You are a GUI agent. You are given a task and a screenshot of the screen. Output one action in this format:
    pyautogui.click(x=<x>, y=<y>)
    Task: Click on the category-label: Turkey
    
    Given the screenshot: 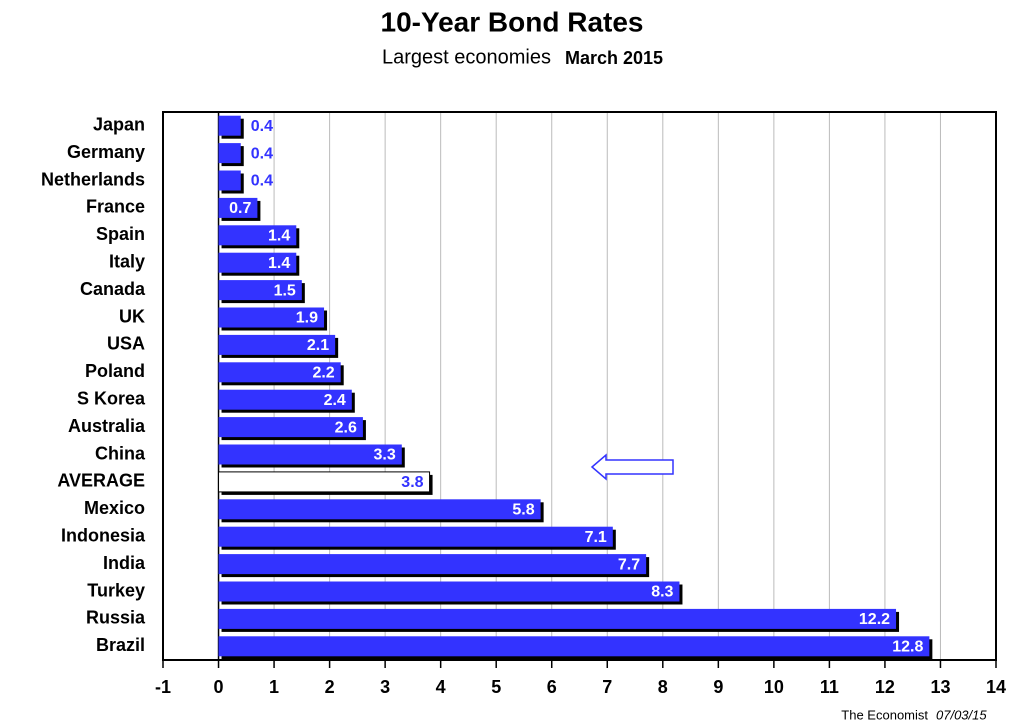 What is the action you would take?
    pyautogui.click(x=116, y=590)
    